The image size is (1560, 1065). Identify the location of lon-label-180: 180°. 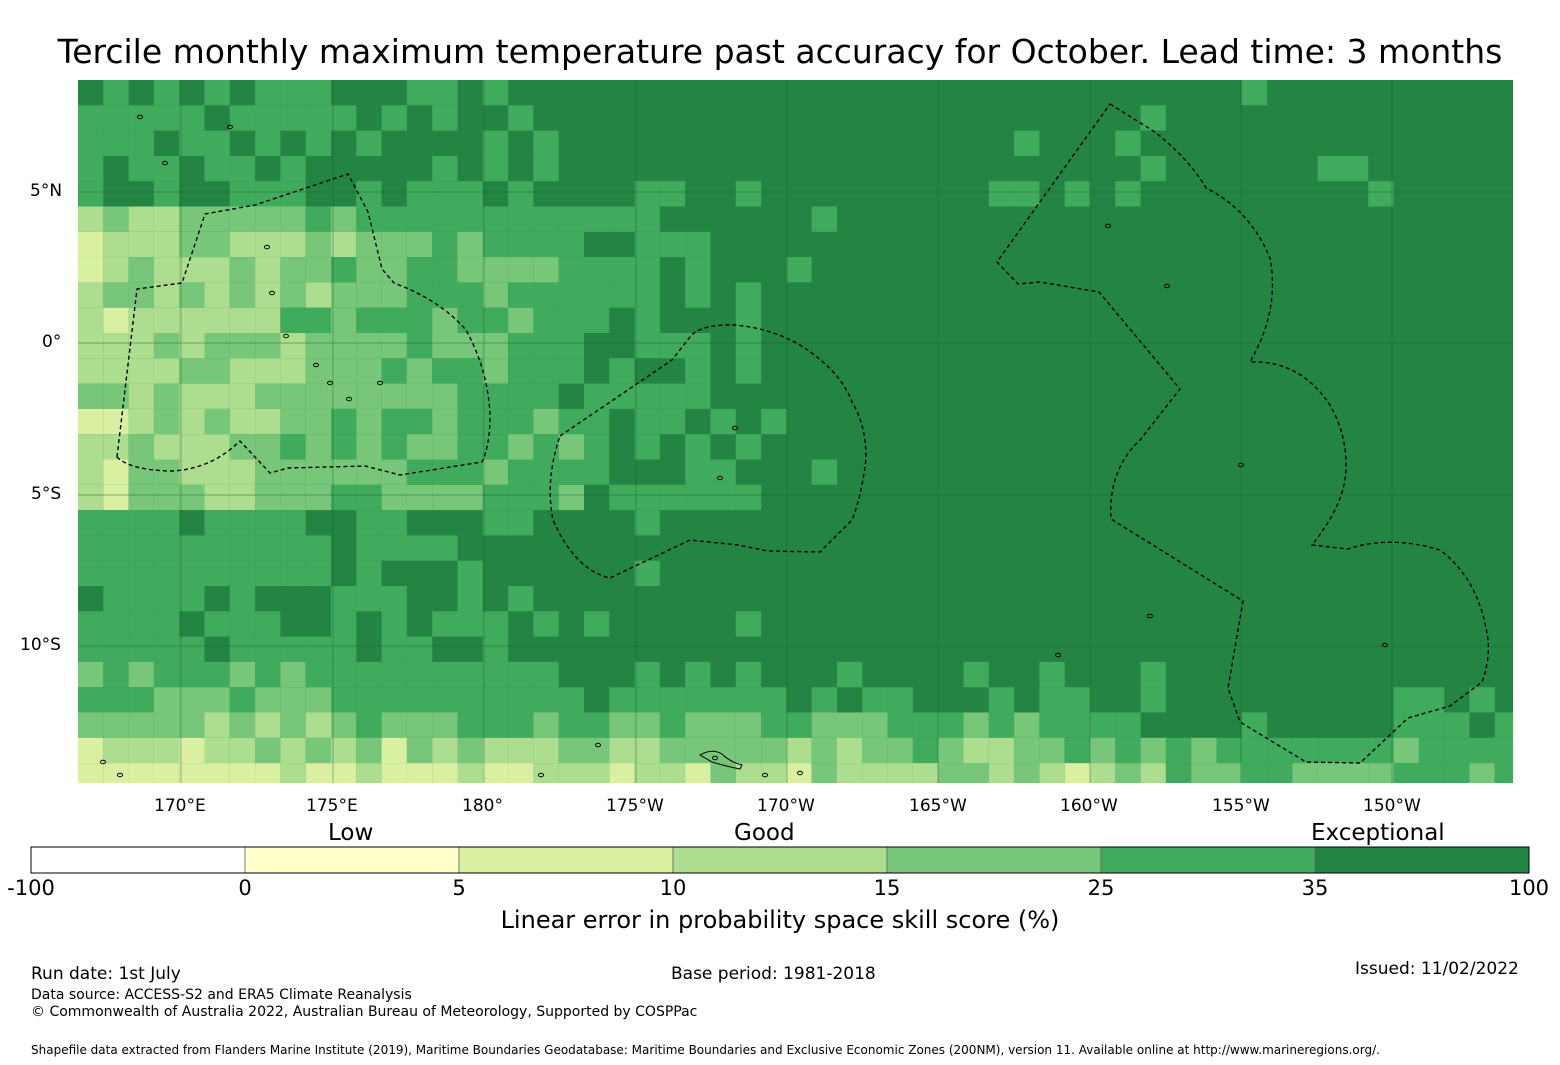
(482, 806).